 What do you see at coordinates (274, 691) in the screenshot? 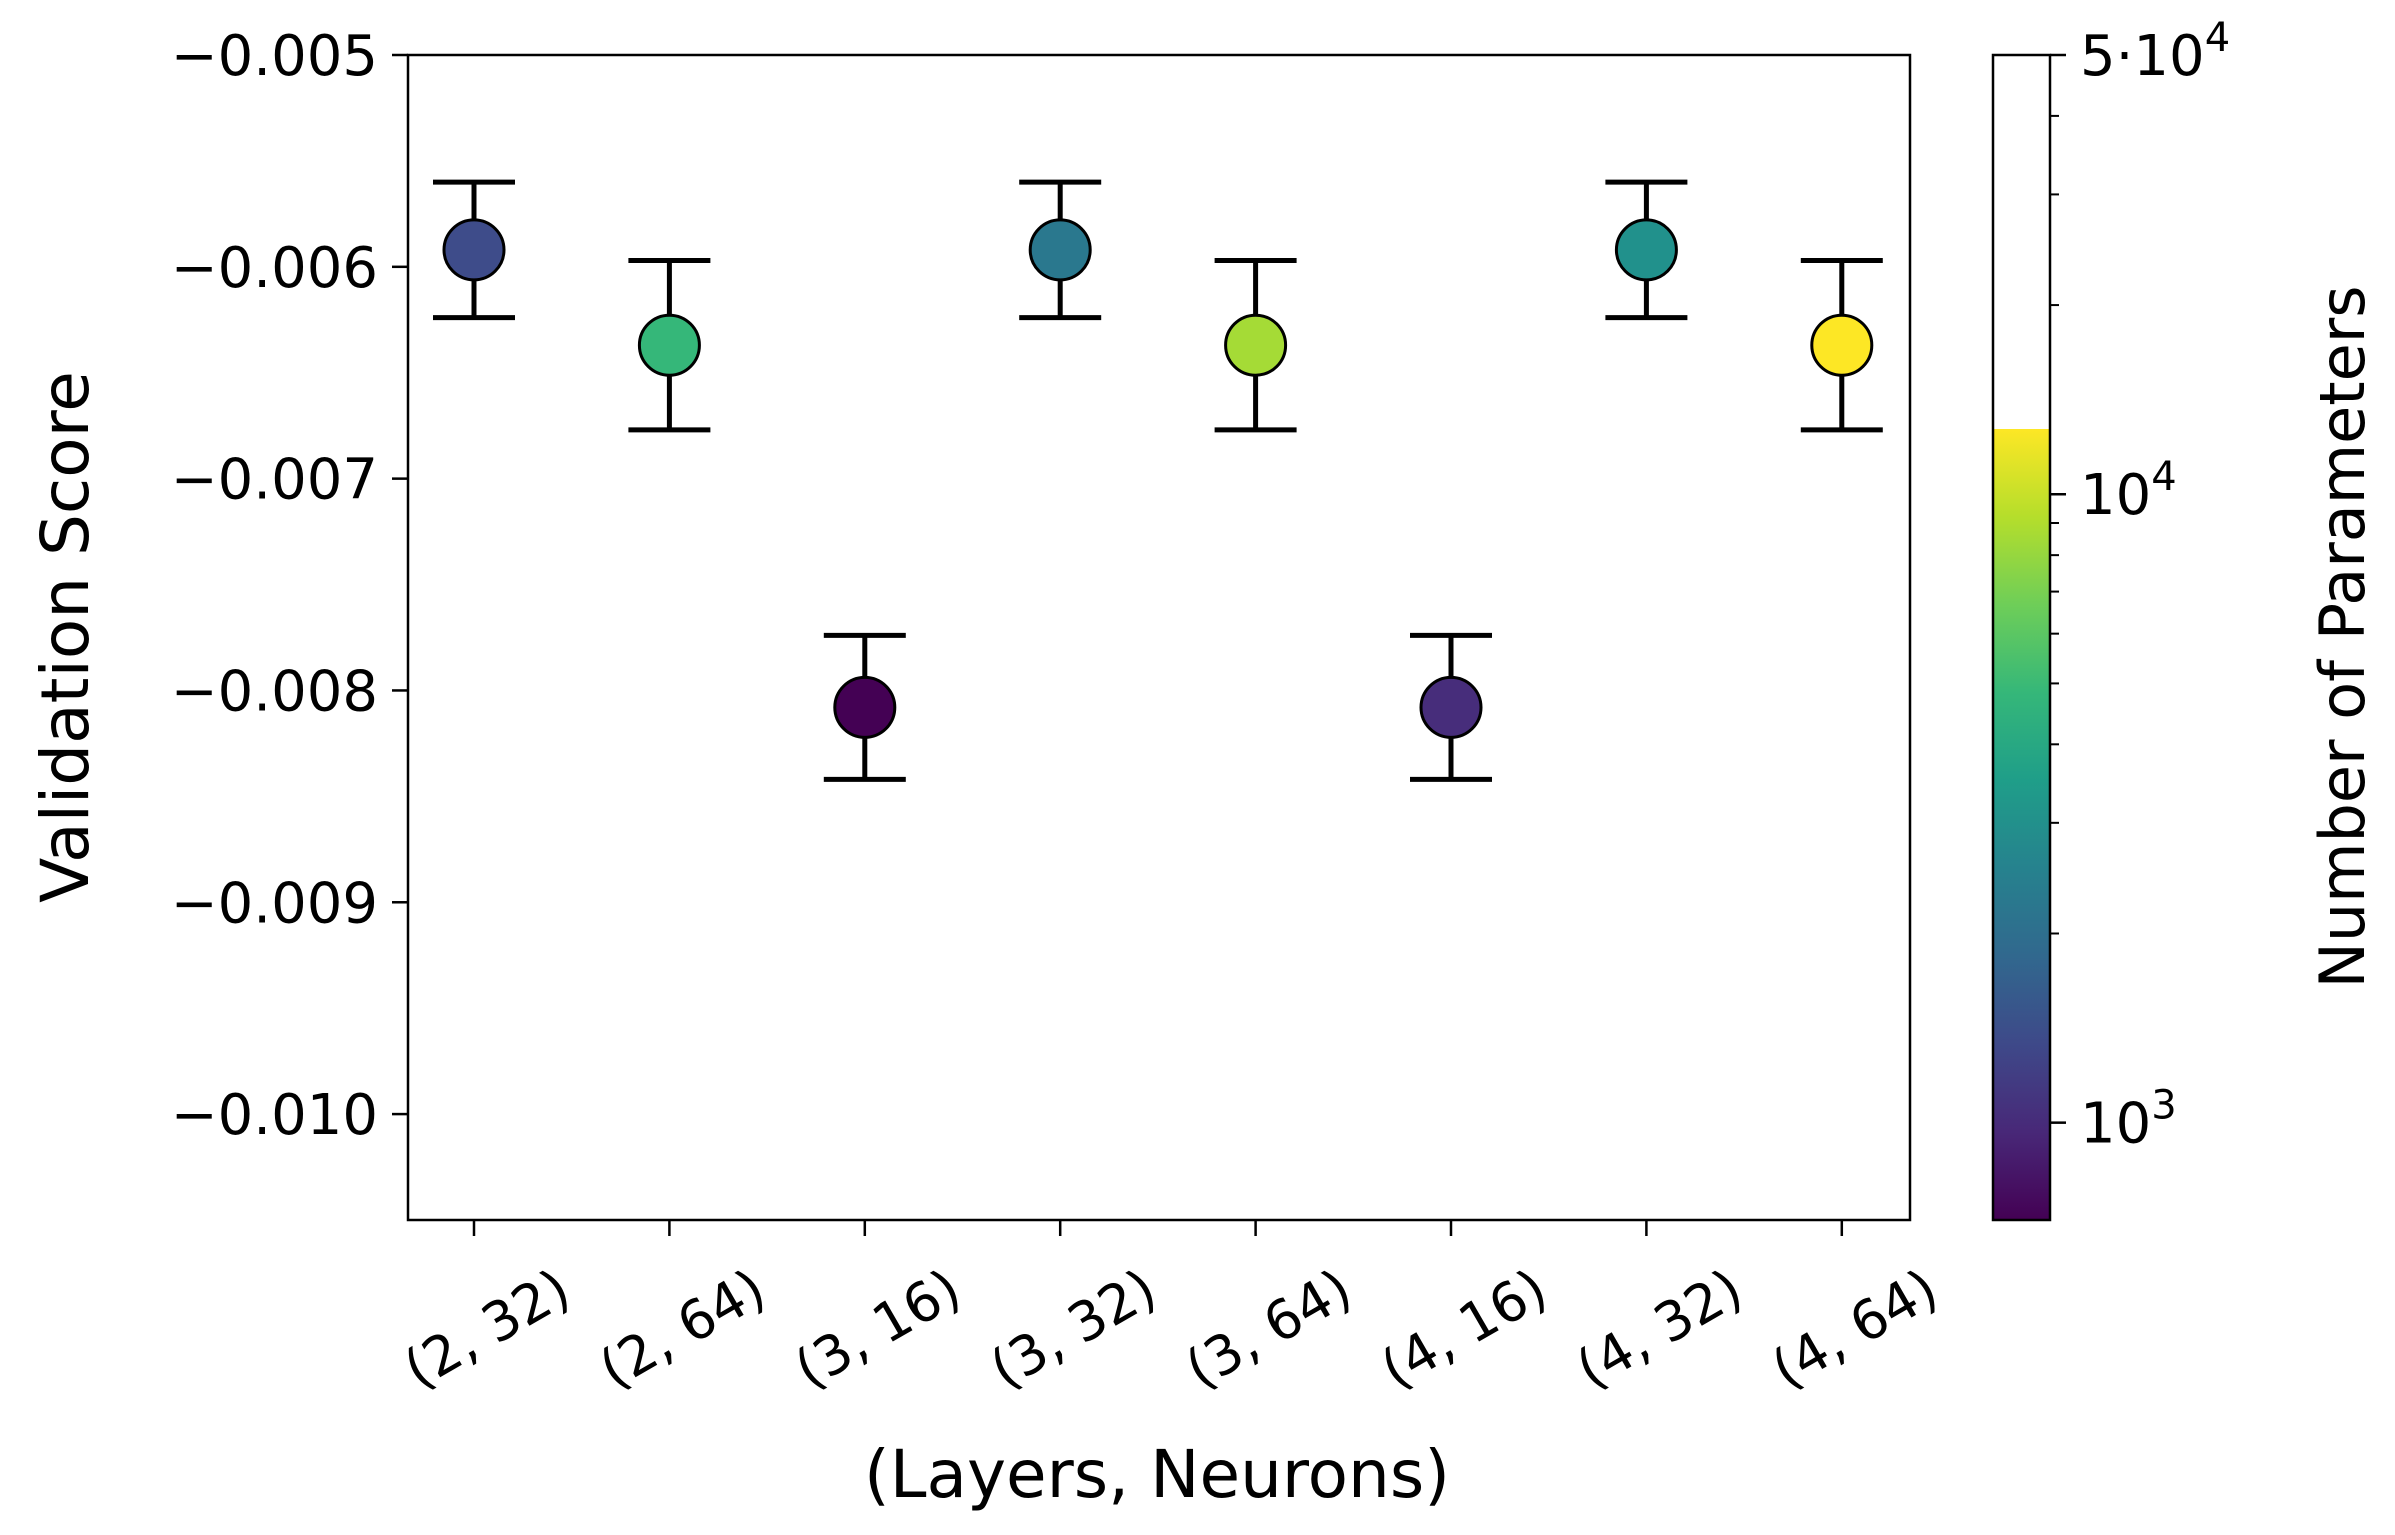
I see `y-tick-label: −0.008` at bounding box center [274, 691].